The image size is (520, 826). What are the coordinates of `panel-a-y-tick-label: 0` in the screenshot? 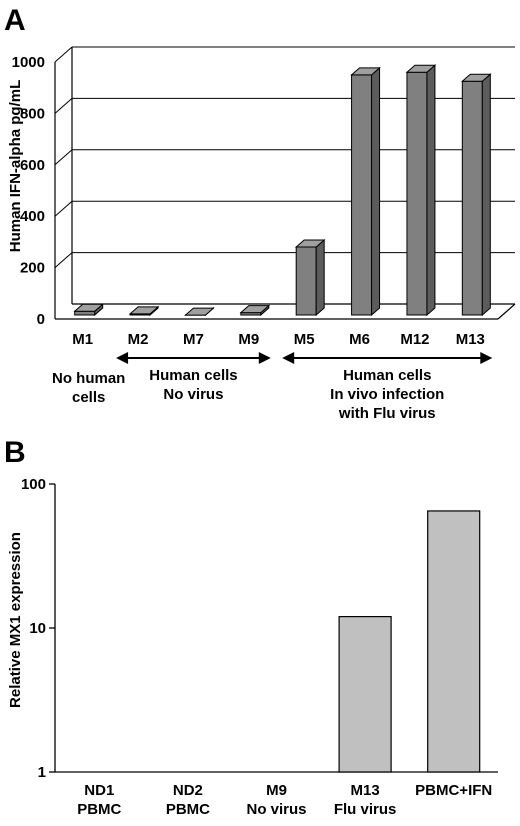 It's located at (41, 319).